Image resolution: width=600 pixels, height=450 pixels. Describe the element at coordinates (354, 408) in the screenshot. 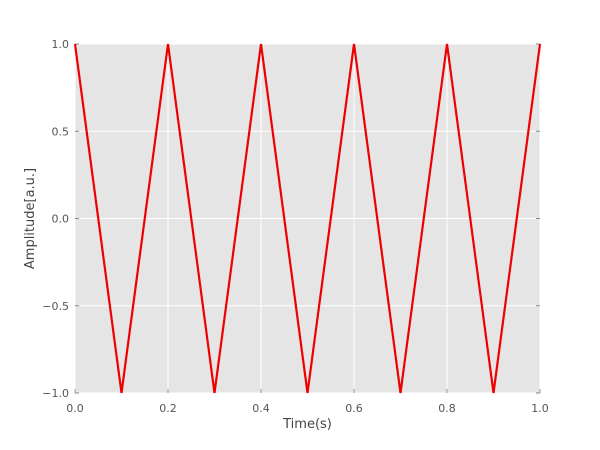

I see `x-tick-label: 0.6` at that location.